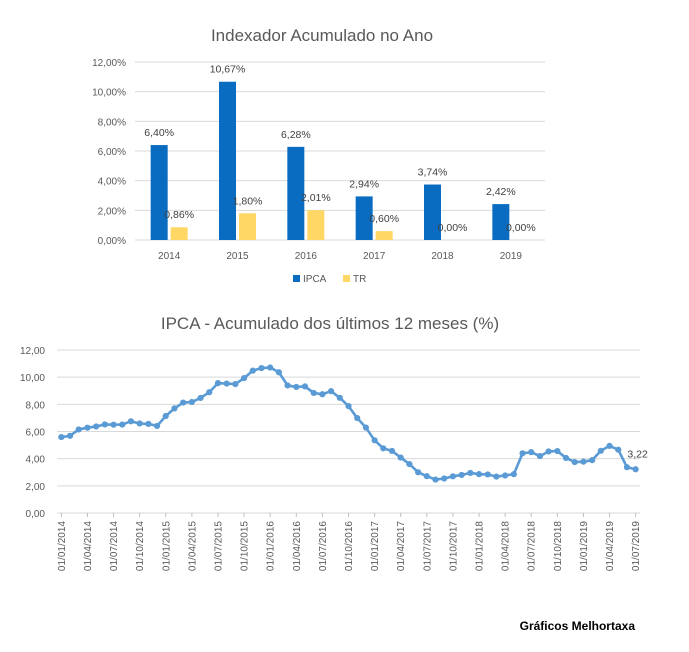  I want to click on data-label: 6,40%, so click(159, 133).